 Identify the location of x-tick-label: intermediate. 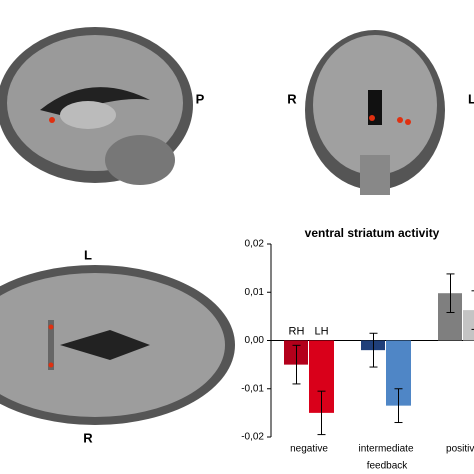
(385, 449).